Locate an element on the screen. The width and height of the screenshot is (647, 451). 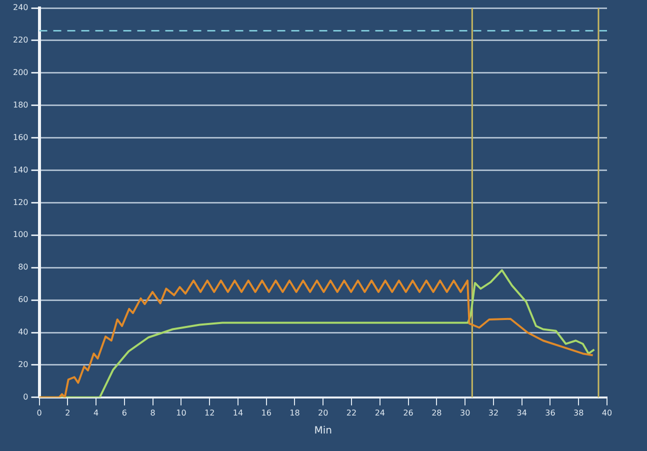
y-tick-label: 220 is located at coordinates (20, 40).